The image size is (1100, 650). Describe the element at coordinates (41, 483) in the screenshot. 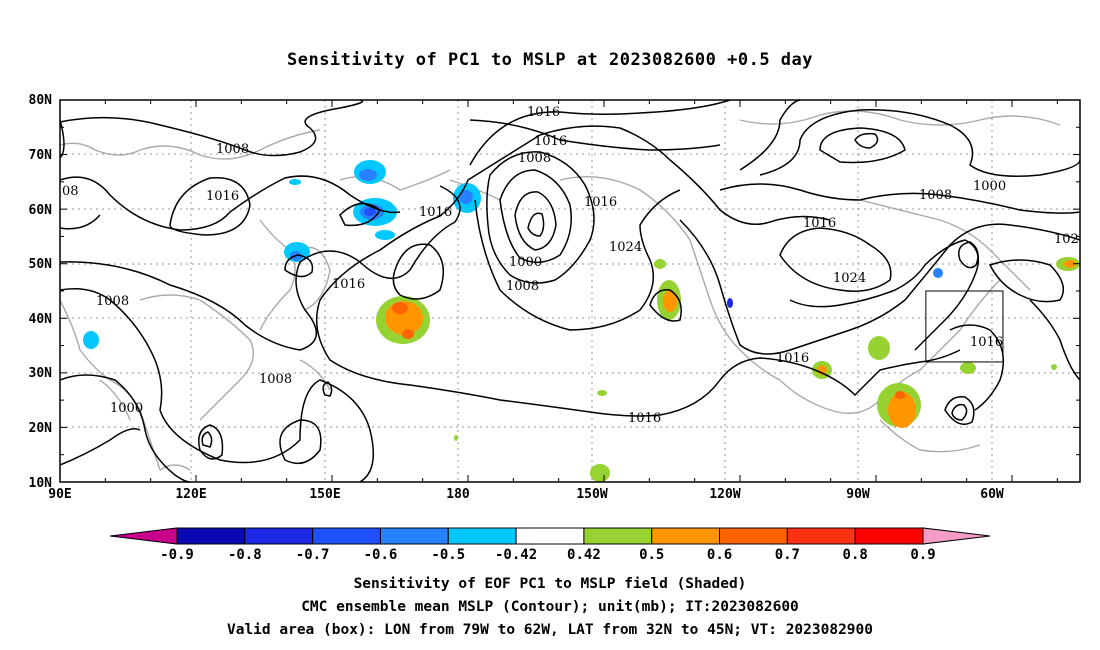

I see `lat-label: 10N` at that location.